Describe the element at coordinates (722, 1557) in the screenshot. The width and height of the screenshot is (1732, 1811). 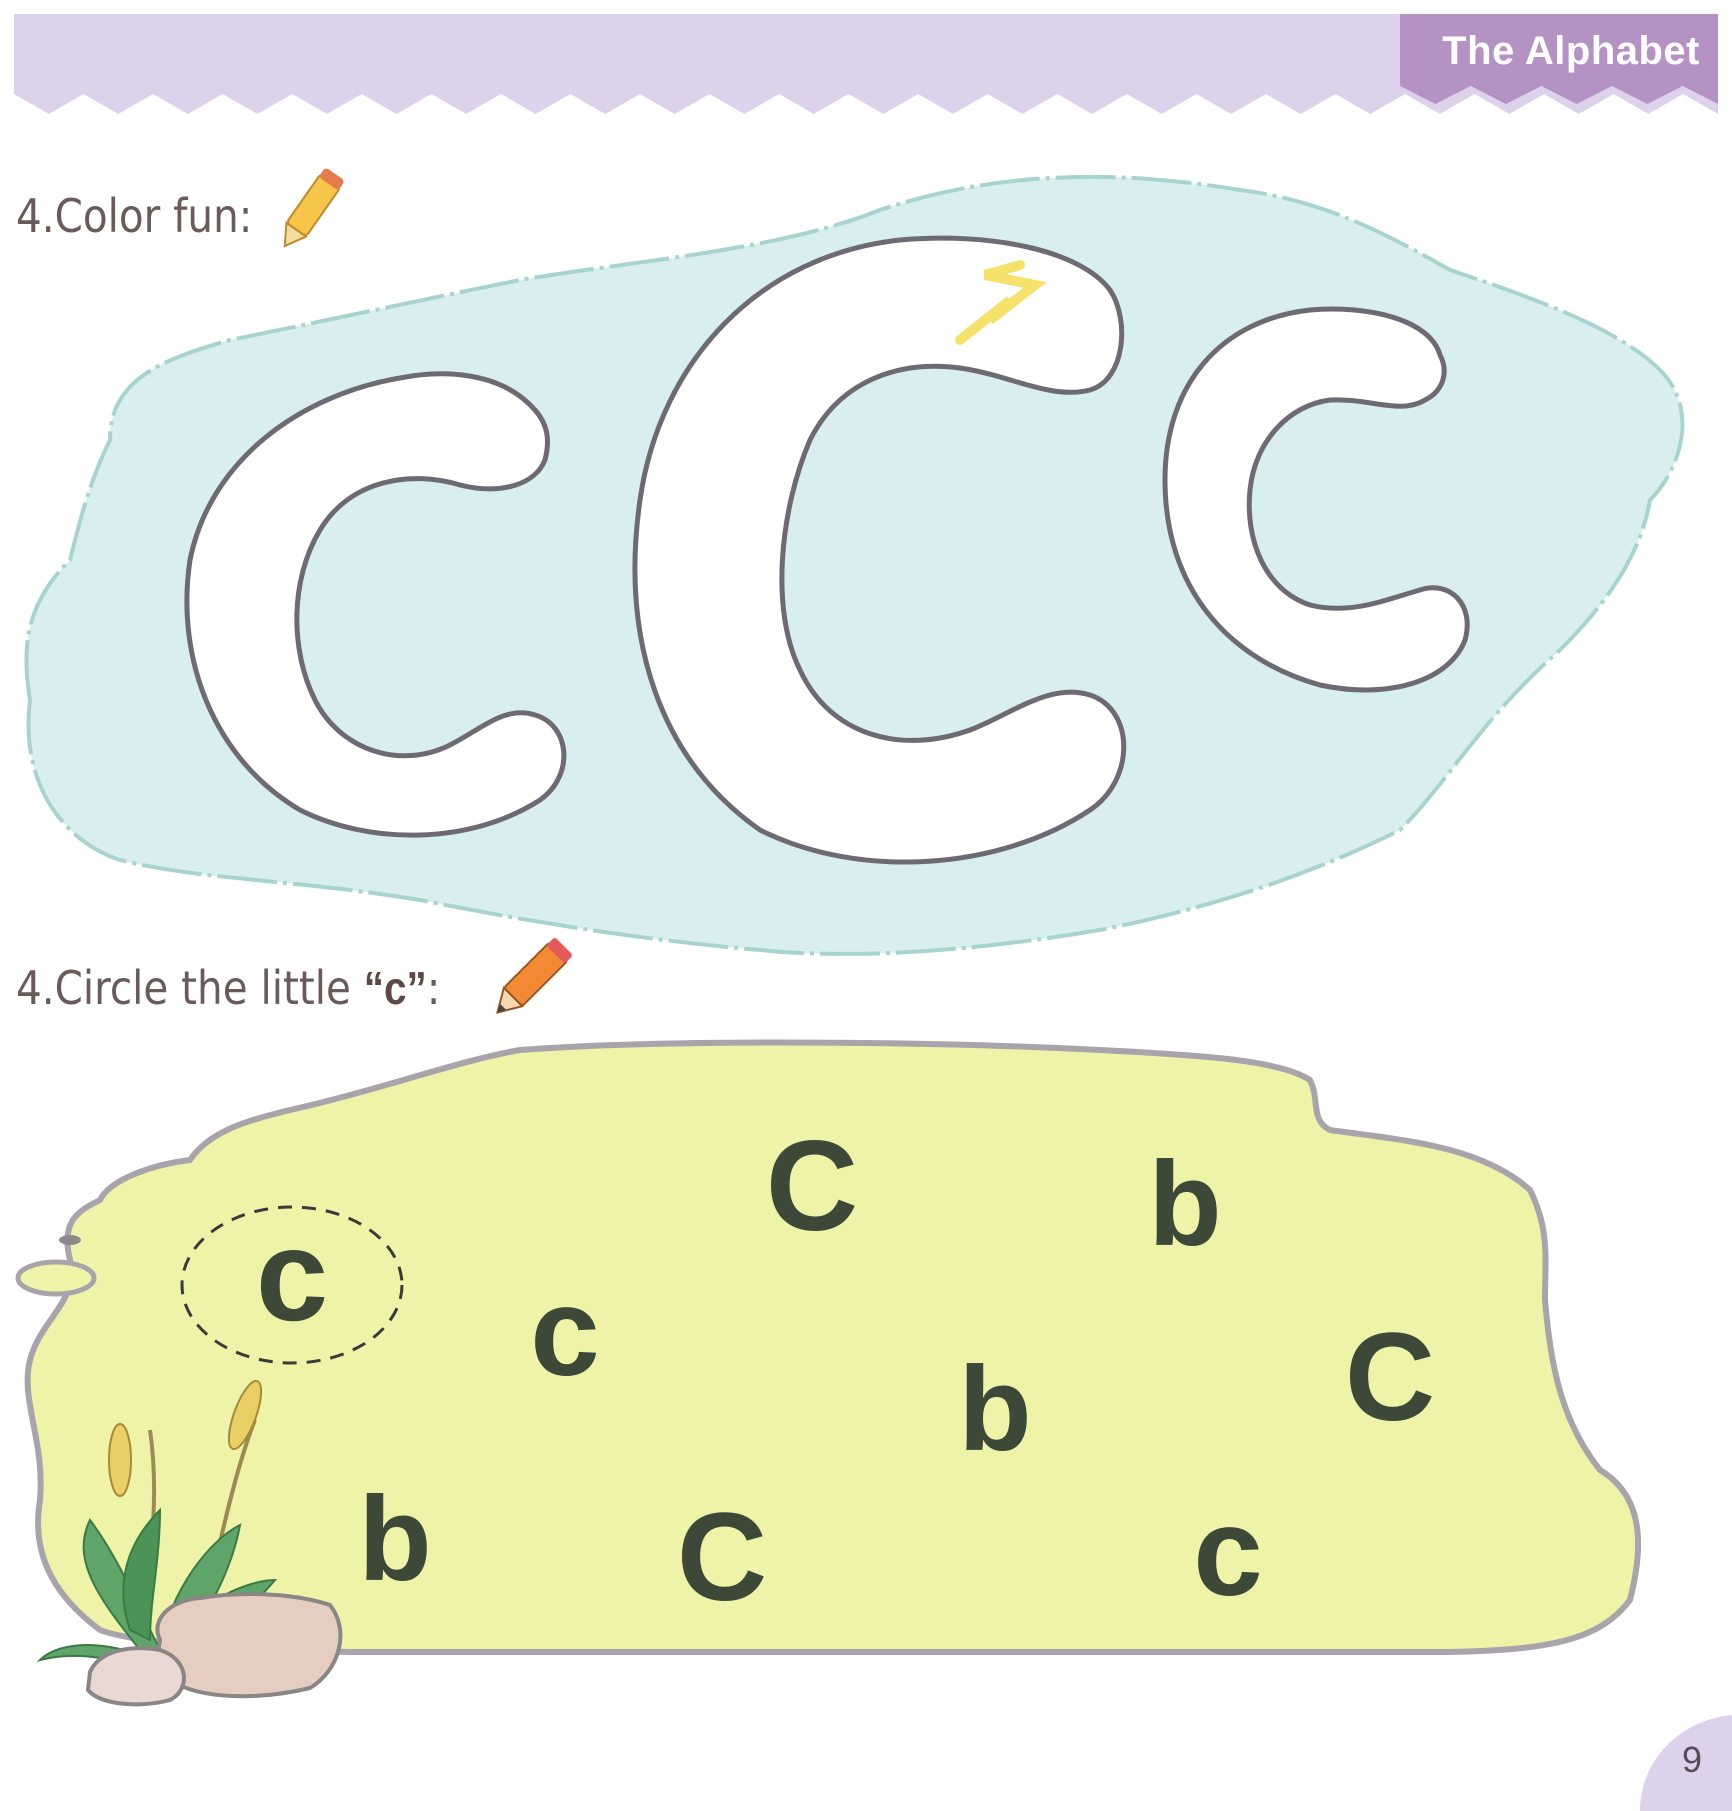
I see `letter-c-8: C` at that location.